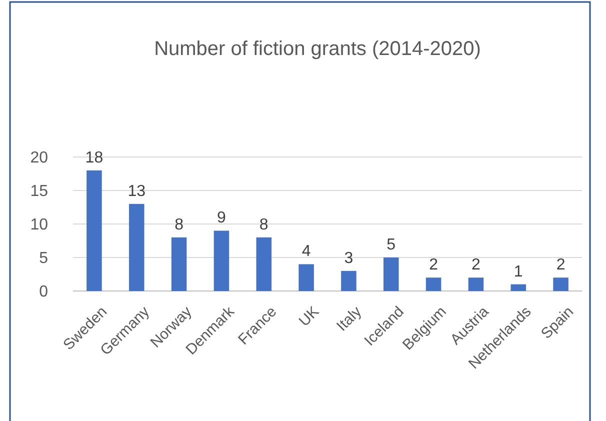  I want to click on y-tick-label: 20, so click(39, 158).